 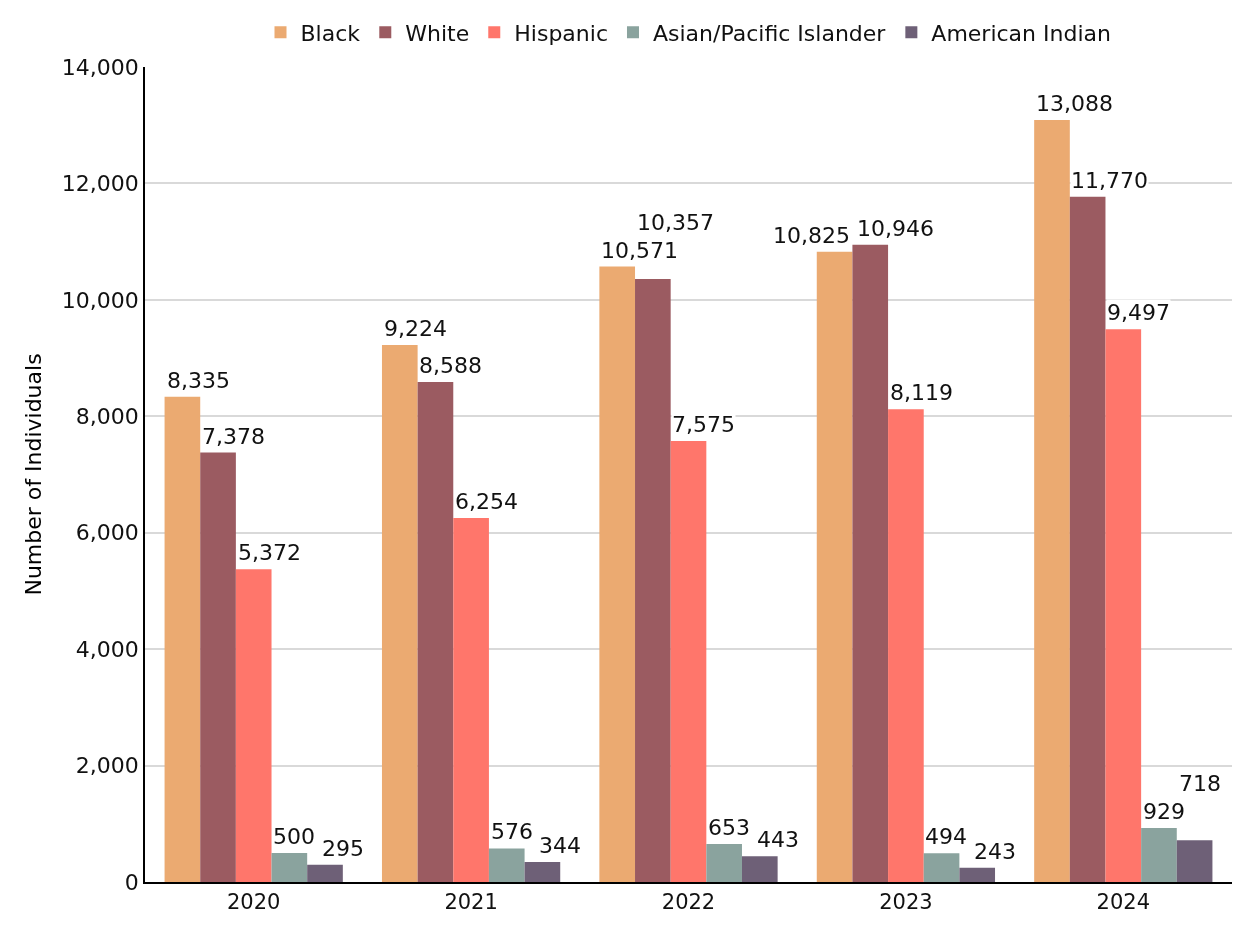 I want to click on y-tick-label: 4,000, so click(x=107, y=649).